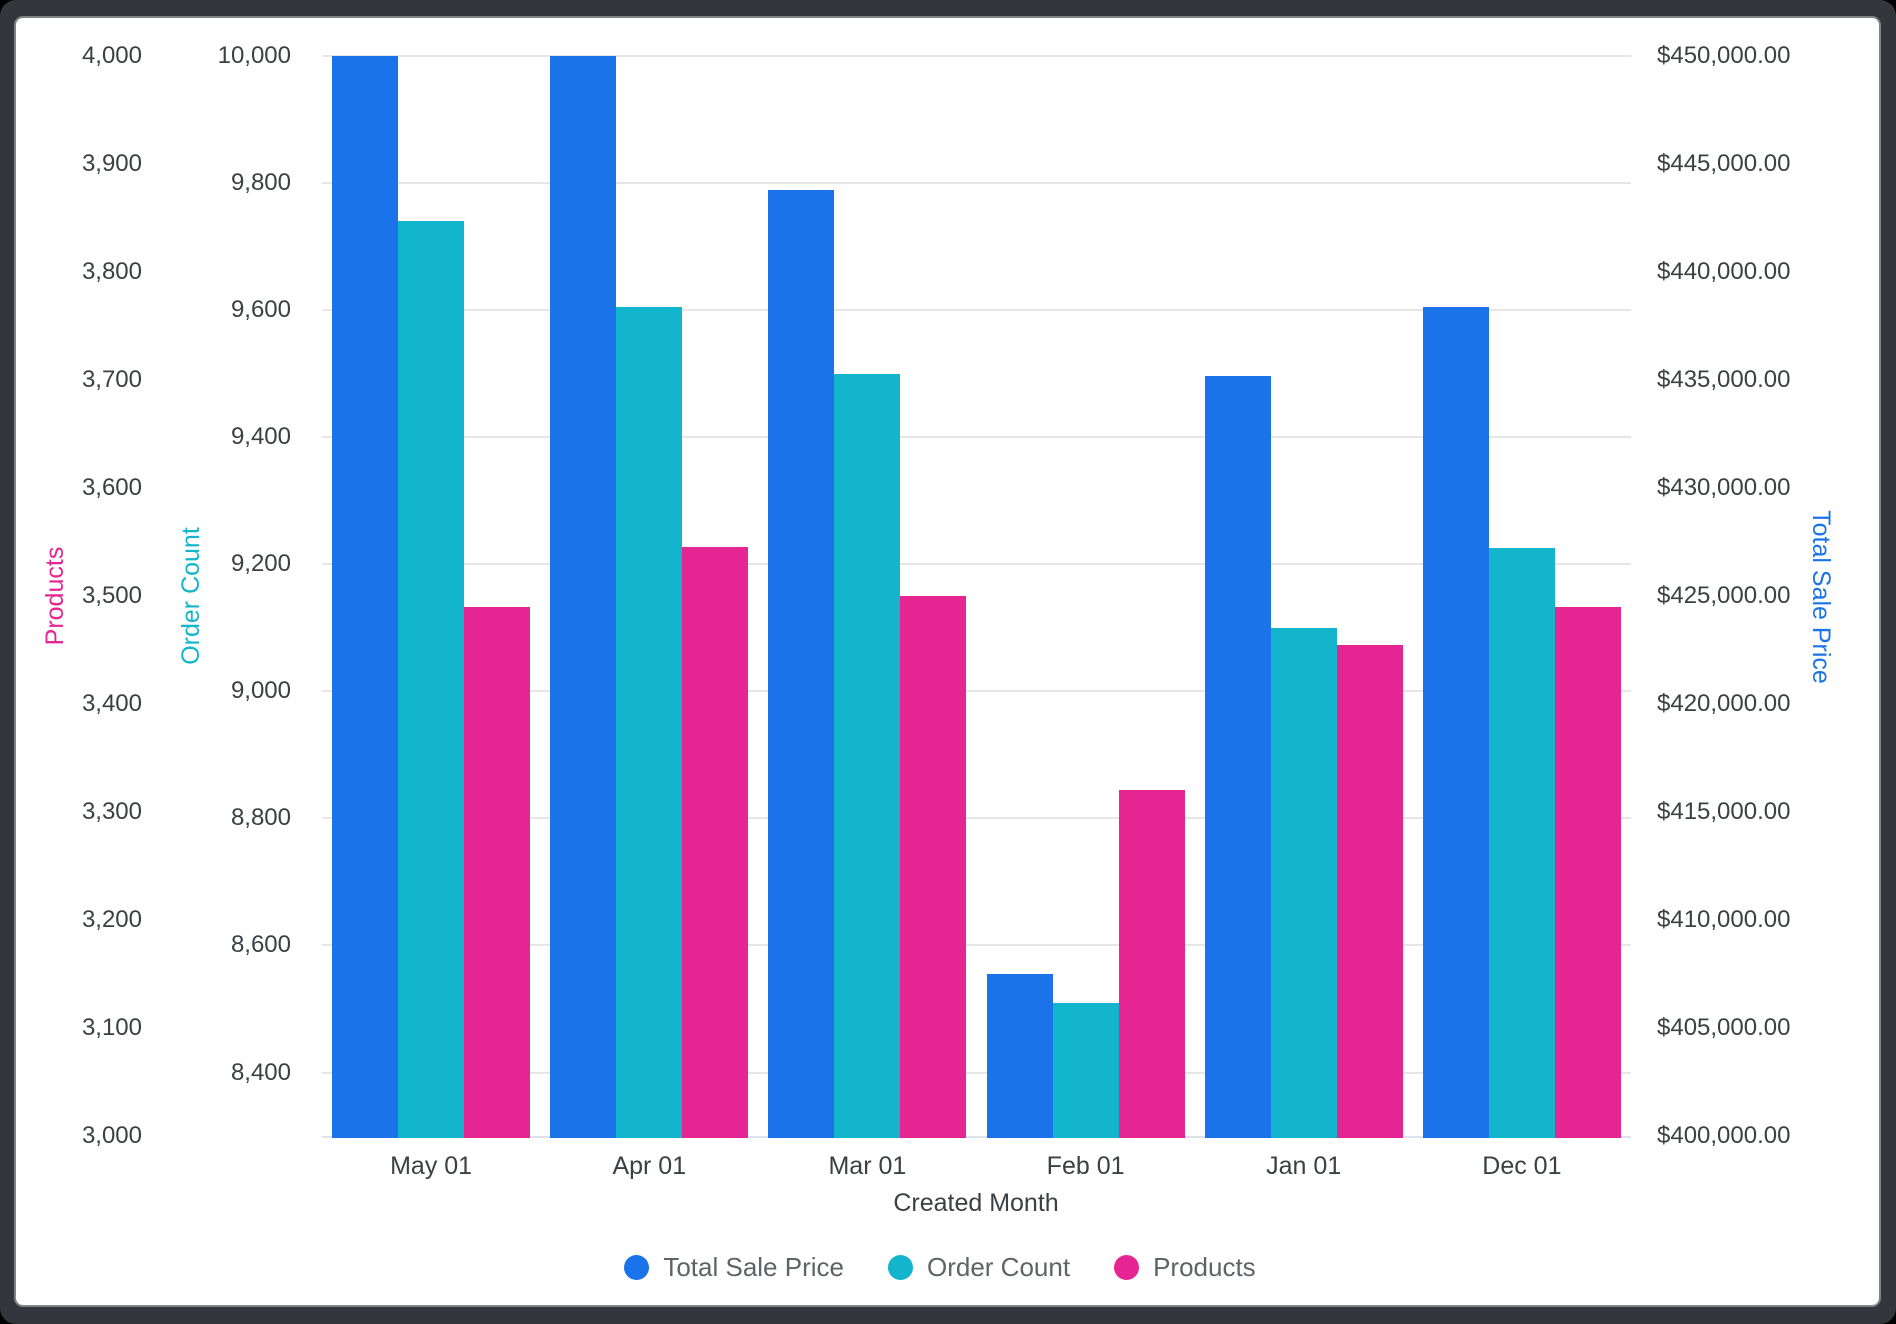 Image resolution: width=1896 pixels, height=1324 pixels. Describe the element at coordinates (111, 1135) in the screenshot. I see `products-tick-label: 3,000` at that location.